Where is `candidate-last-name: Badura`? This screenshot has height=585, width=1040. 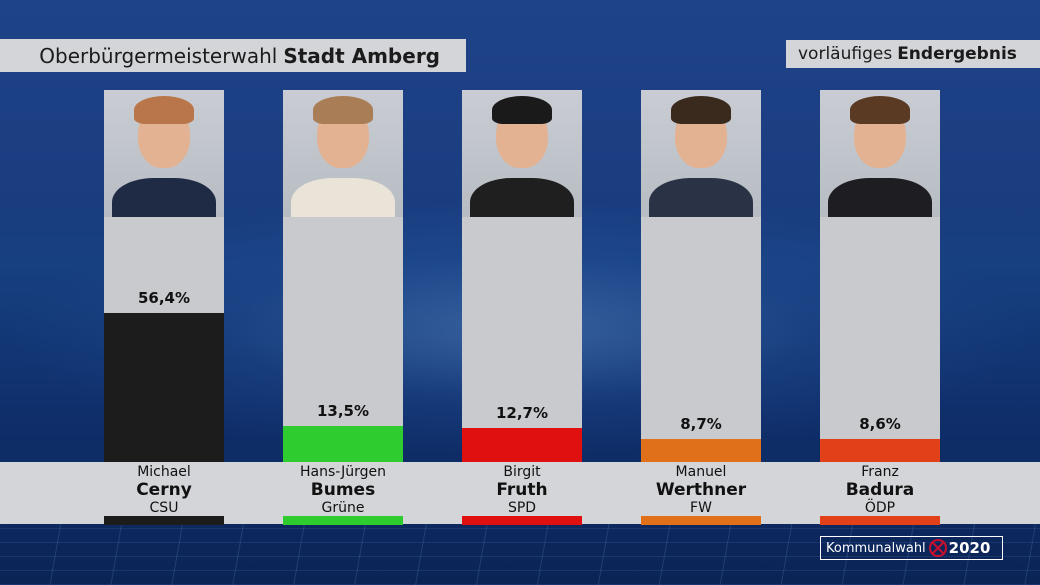
candidate-last-name: Badura is located at coordinates (880, 490).